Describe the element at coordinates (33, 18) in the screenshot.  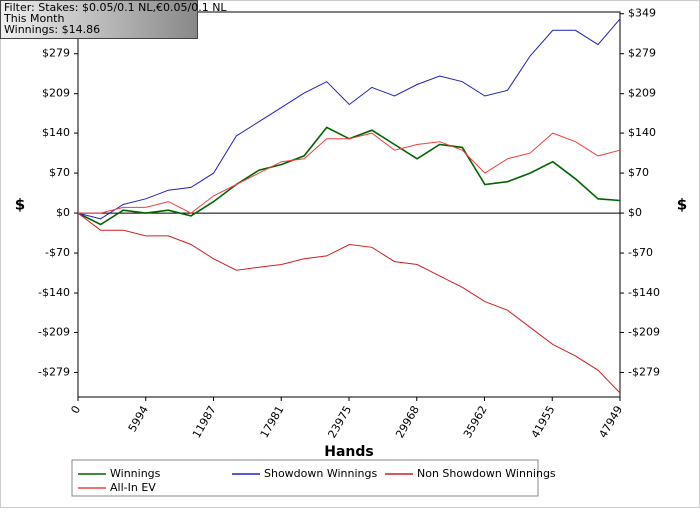
I see `filter-text: This Month` at that location.